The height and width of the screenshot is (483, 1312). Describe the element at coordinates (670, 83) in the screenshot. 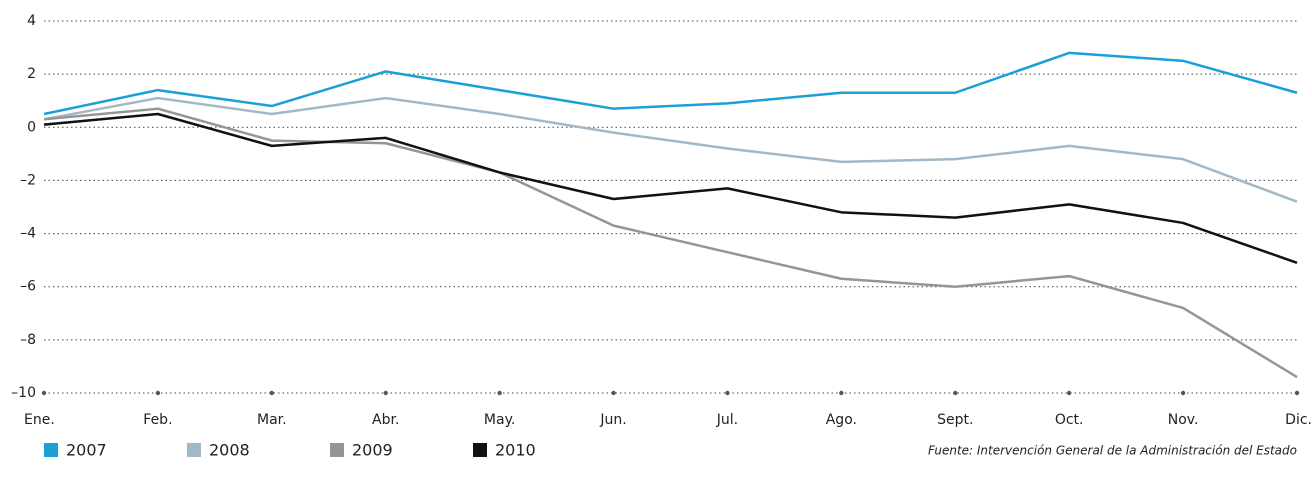

I see `series-line` at that location.